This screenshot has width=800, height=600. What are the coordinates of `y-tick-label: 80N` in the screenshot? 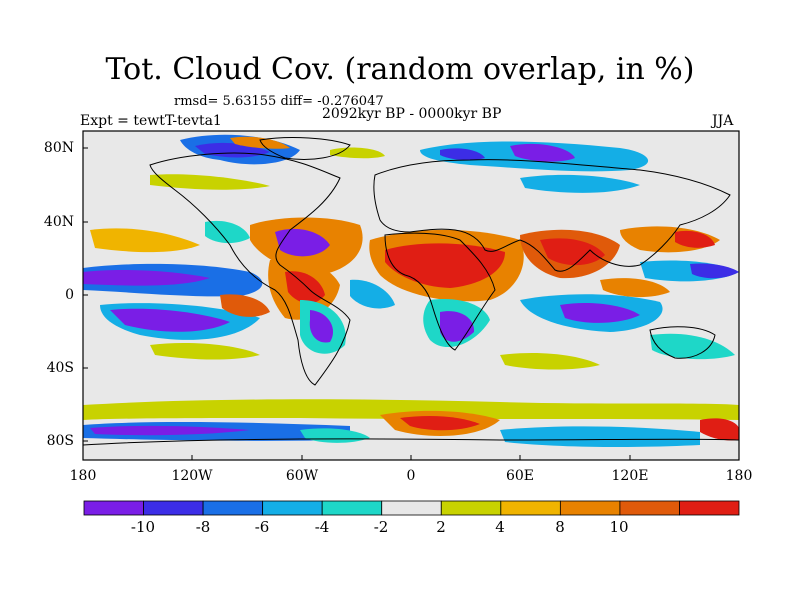 It's located at (58, 148).